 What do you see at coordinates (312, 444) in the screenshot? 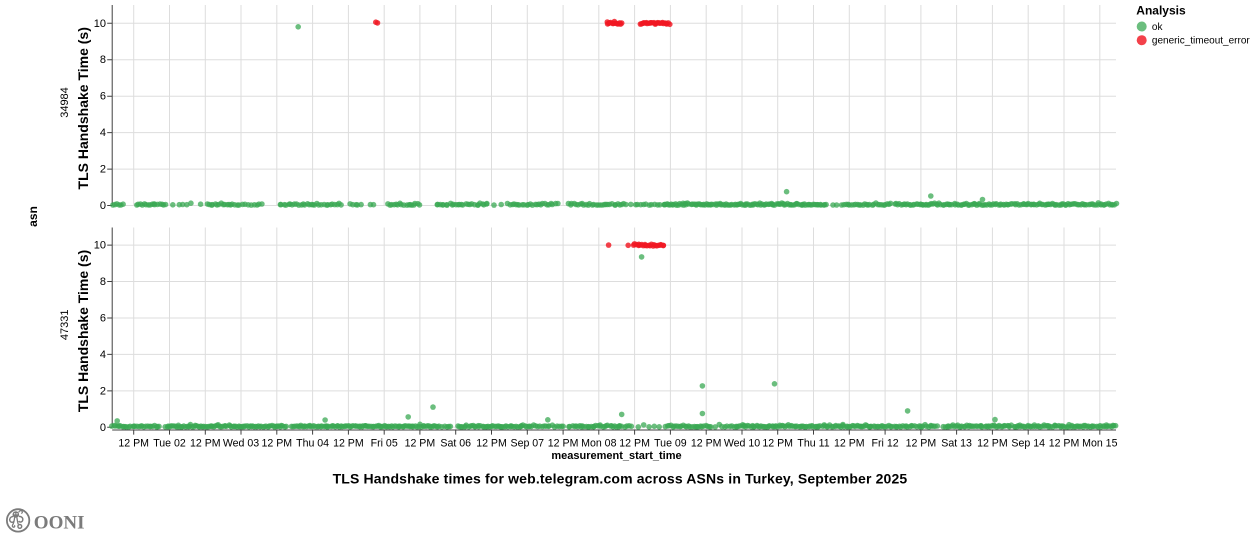
I see `svg-text: Thu 04` at bounding box center [312, 444].